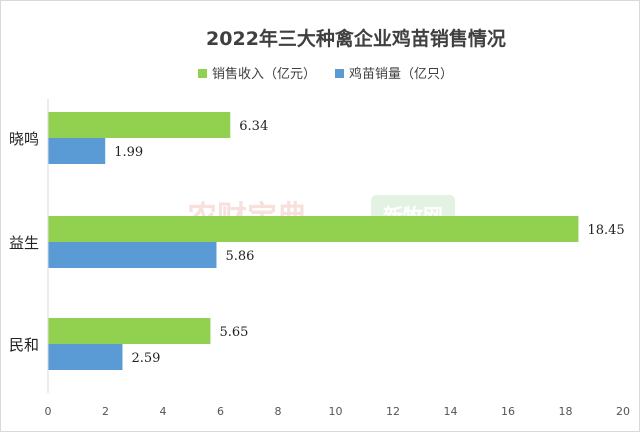 This screenshot has width=640, height=432. What do you see at coordinates (24, 345) in the screenshot?
I see `category-label: 民和` at bounding box center [24, 345].